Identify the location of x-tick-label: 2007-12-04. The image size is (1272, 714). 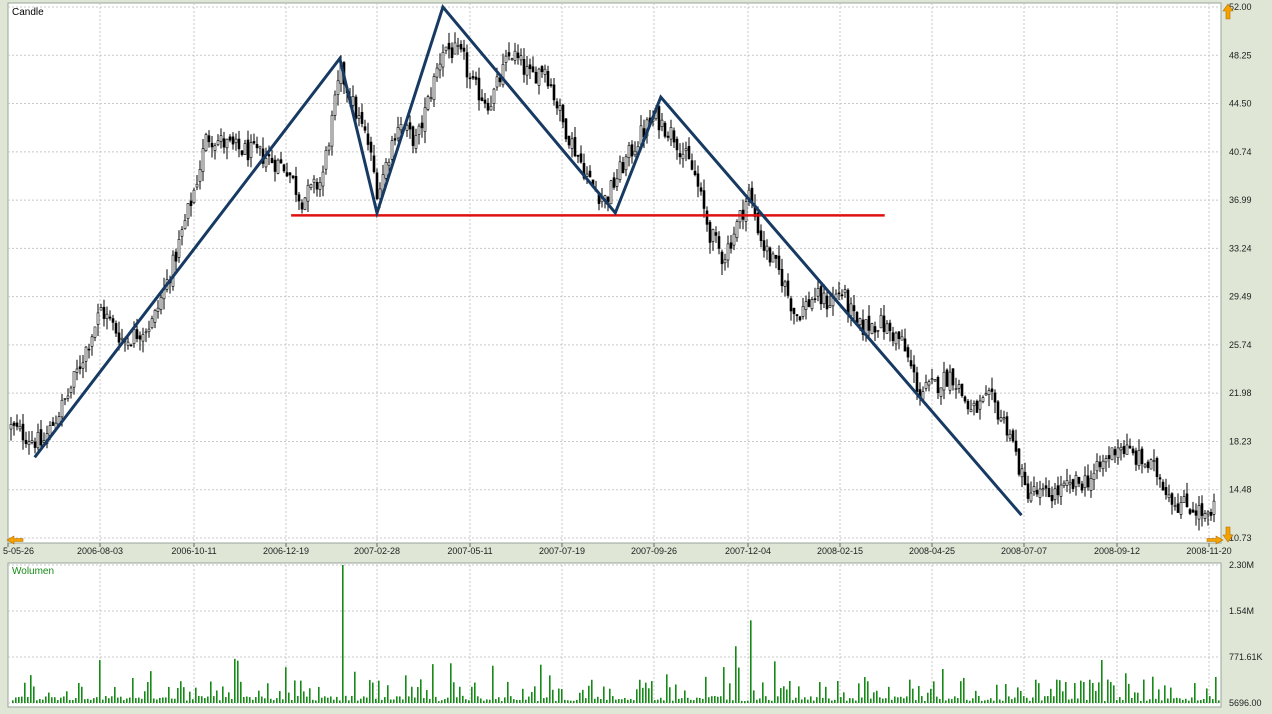
(748, 551).